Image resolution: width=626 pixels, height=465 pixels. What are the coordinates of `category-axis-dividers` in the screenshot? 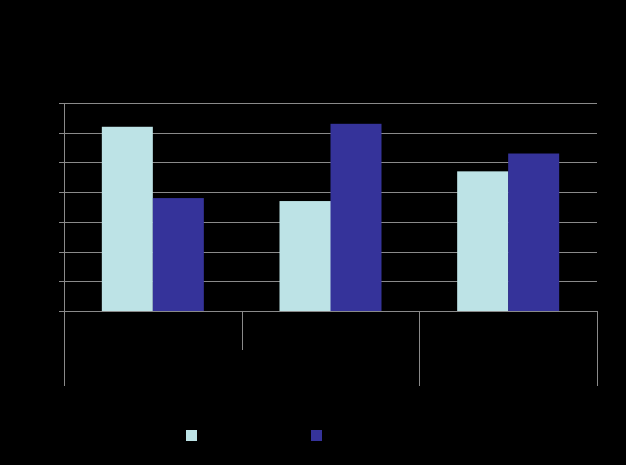 It's located at (331, 348).